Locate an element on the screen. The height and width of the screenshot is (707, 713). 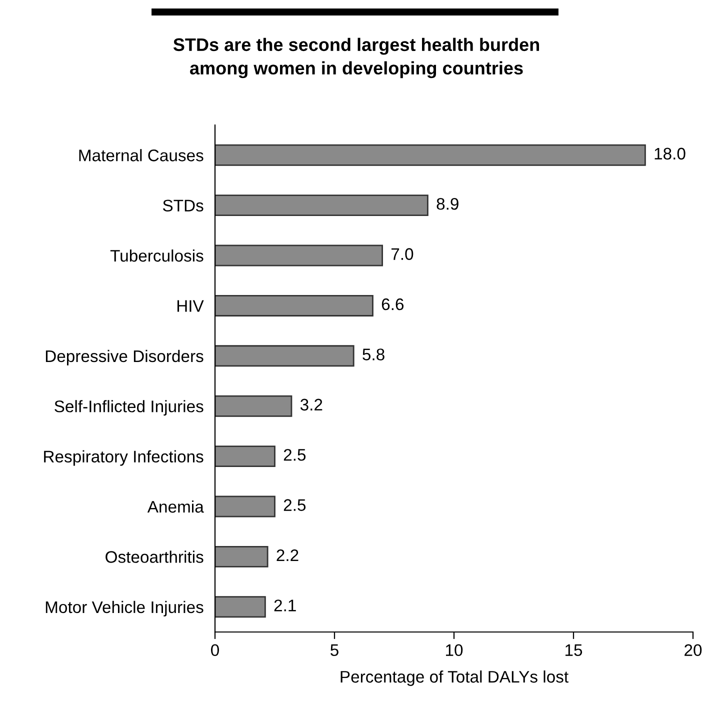
x-tick-label: 0 is located at coordinates (215, 650).